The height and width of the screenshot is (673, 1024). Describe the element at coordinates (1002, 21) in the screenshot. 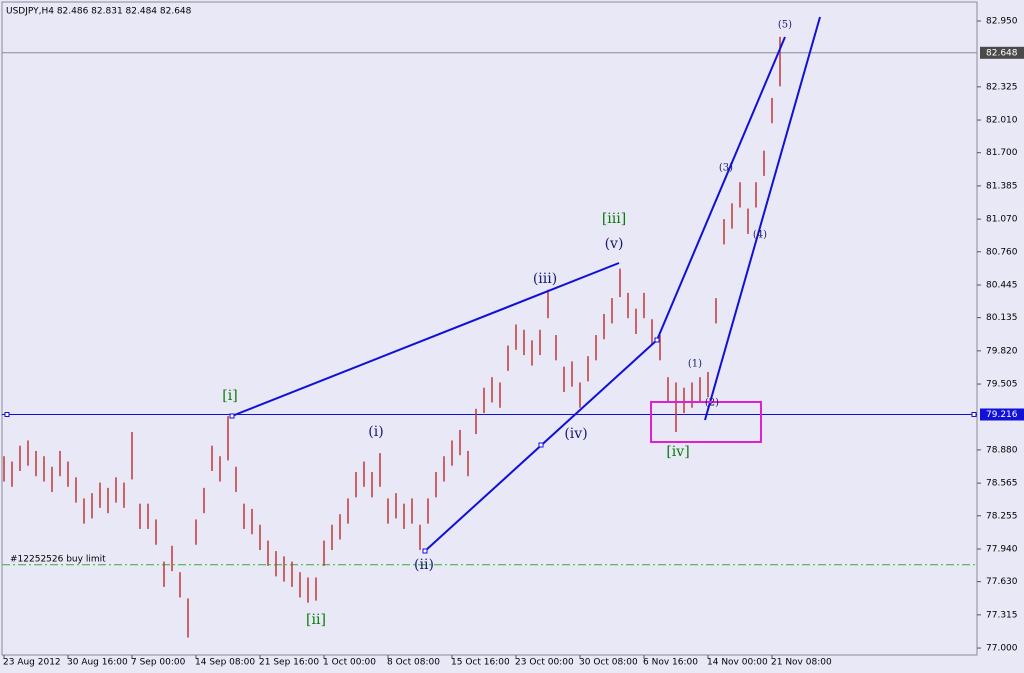

I see `y-tick-label: 82.950` at that location.